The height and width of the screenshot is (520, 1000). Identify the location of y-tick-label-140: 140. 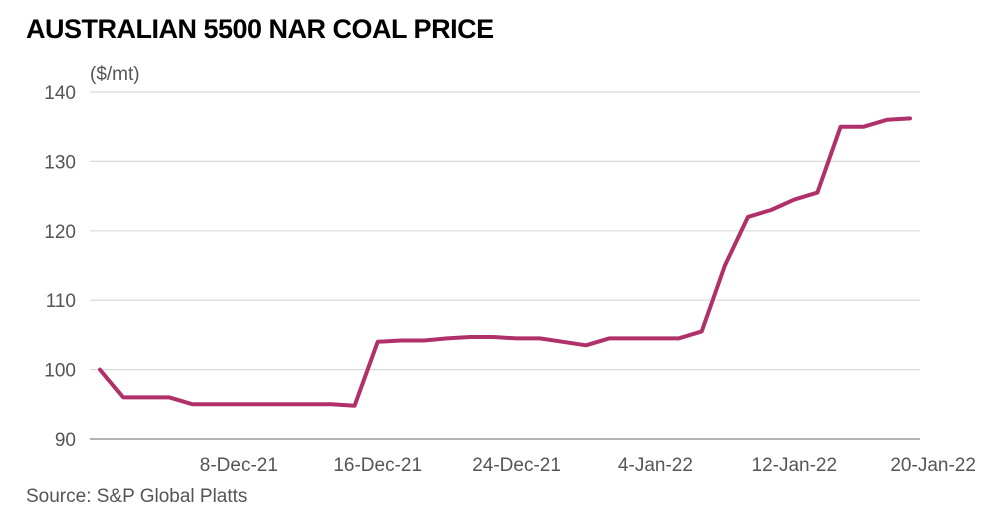
(60, 93).